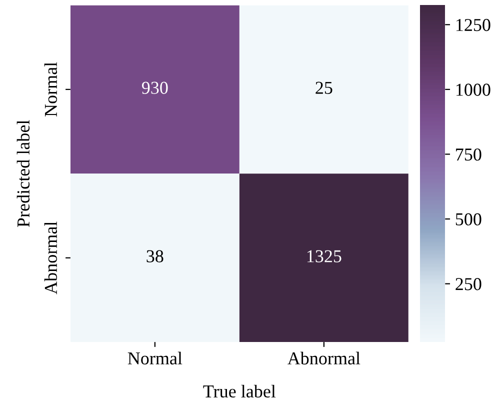 This screenshot has height=401, width=503. I want to click on y-axis-title: Predicted label, so click(23, 174).